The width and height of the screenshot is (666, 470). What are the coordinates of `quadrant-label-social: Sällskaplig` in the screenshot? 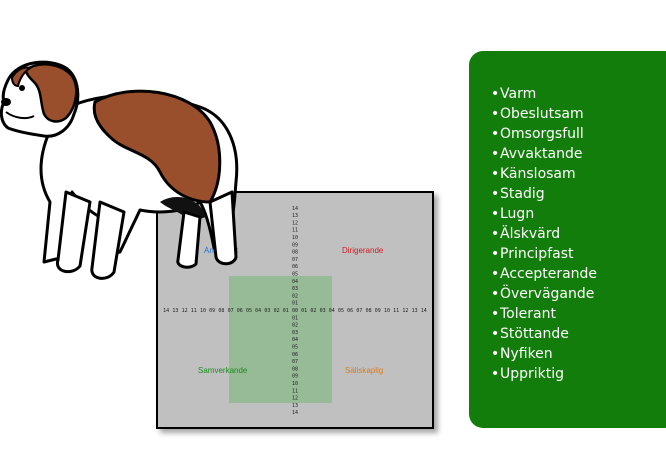 It's located at (364, 370).